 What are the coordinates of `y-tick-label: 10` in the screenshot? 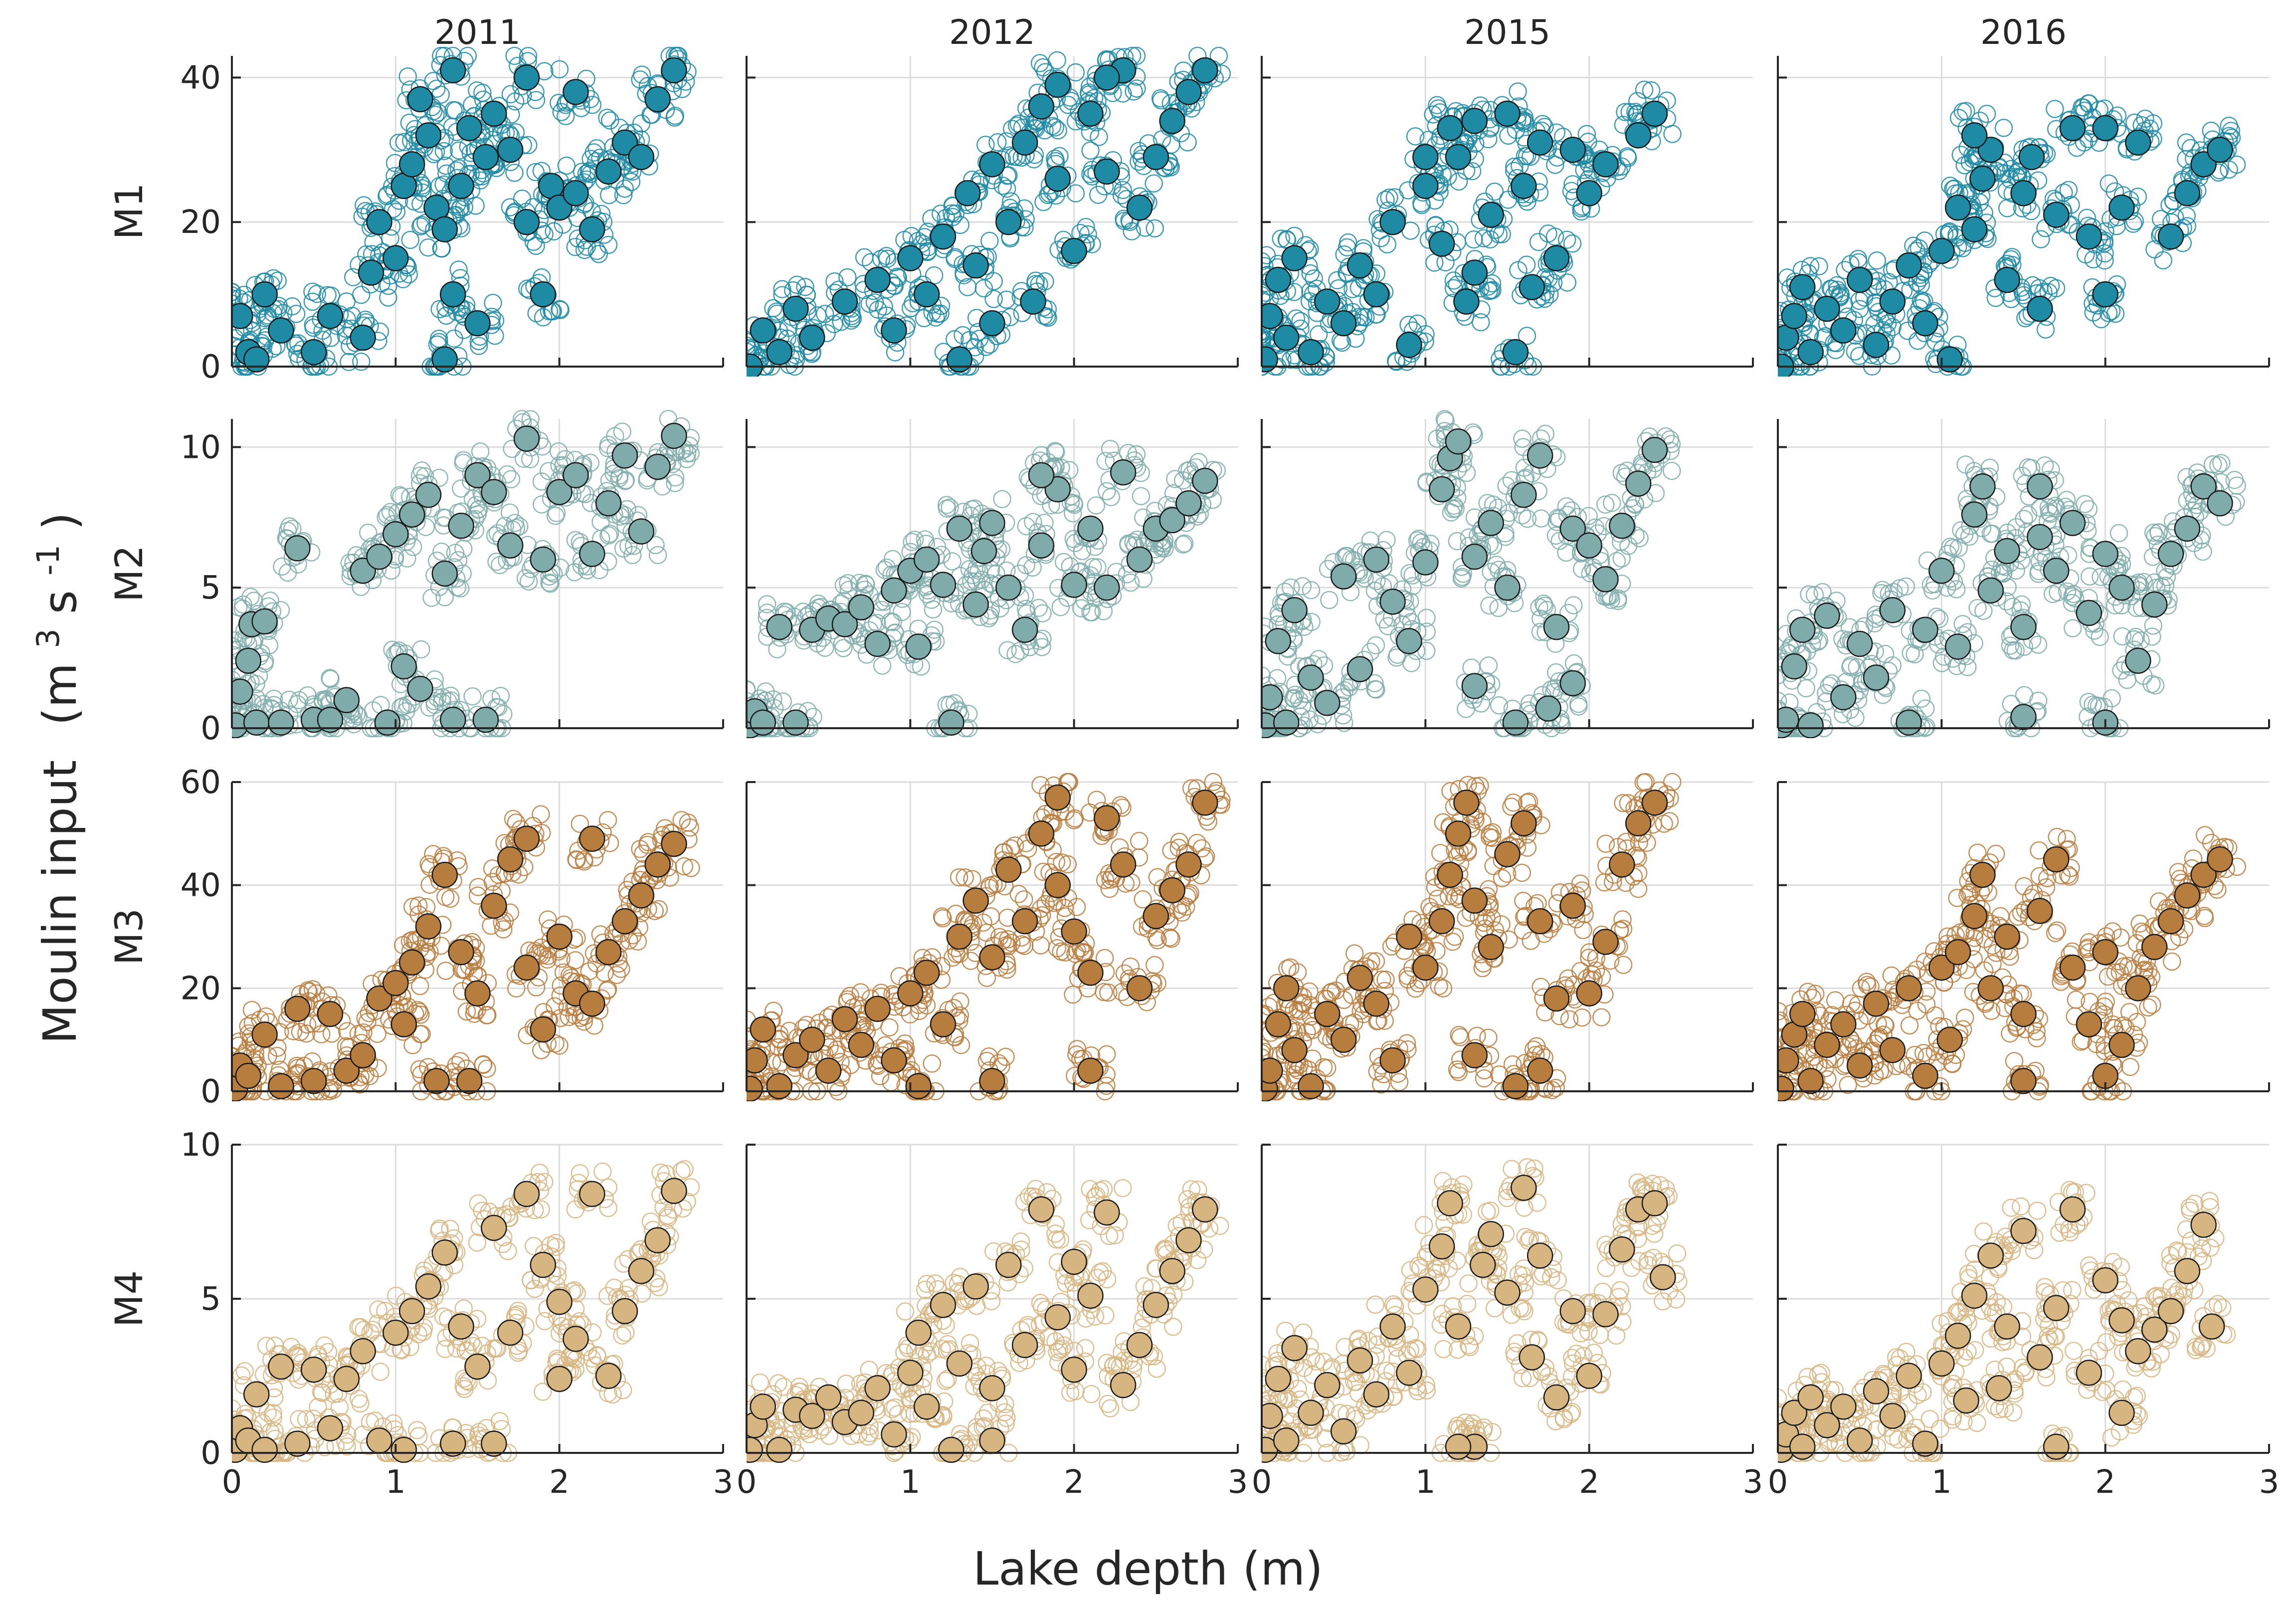 It's located at (201, 447).